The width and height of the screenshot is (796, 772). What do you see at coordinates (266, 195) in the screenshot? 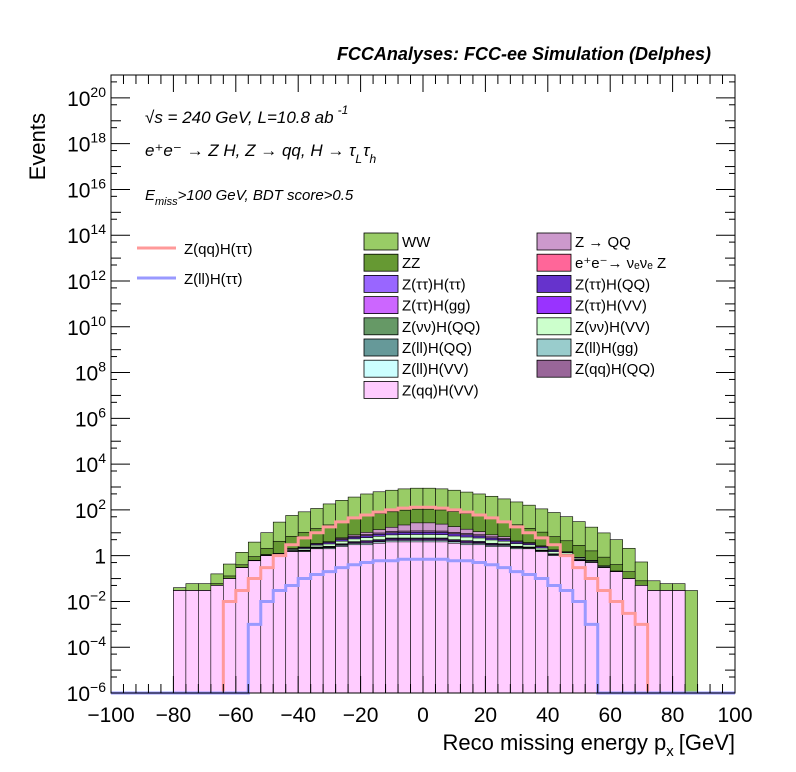
I see `annotation-cuts-rest: >100 GeV, BDT score>0.5` at bounding box center [266, 195].